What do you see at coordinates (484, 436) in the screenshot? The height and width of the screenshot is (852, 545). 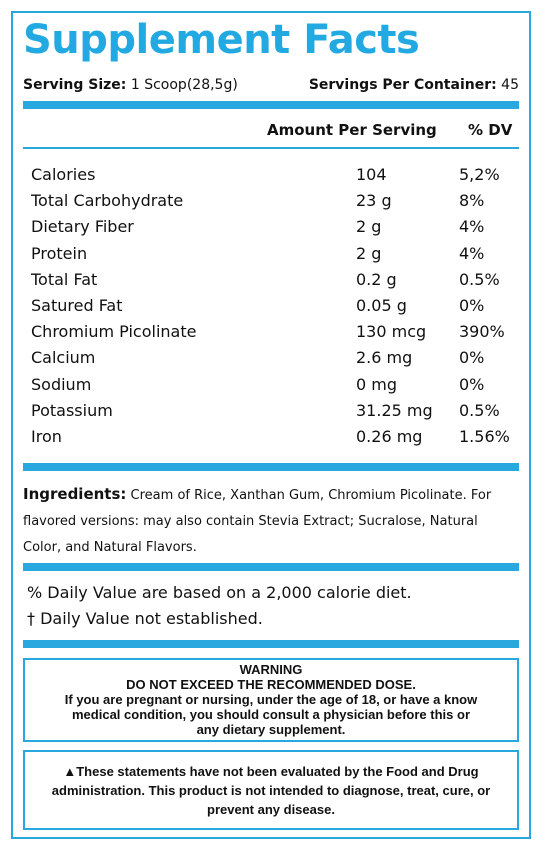 I see `nutrient-daily-value: 1.56%` at bounding box center [484, 436].